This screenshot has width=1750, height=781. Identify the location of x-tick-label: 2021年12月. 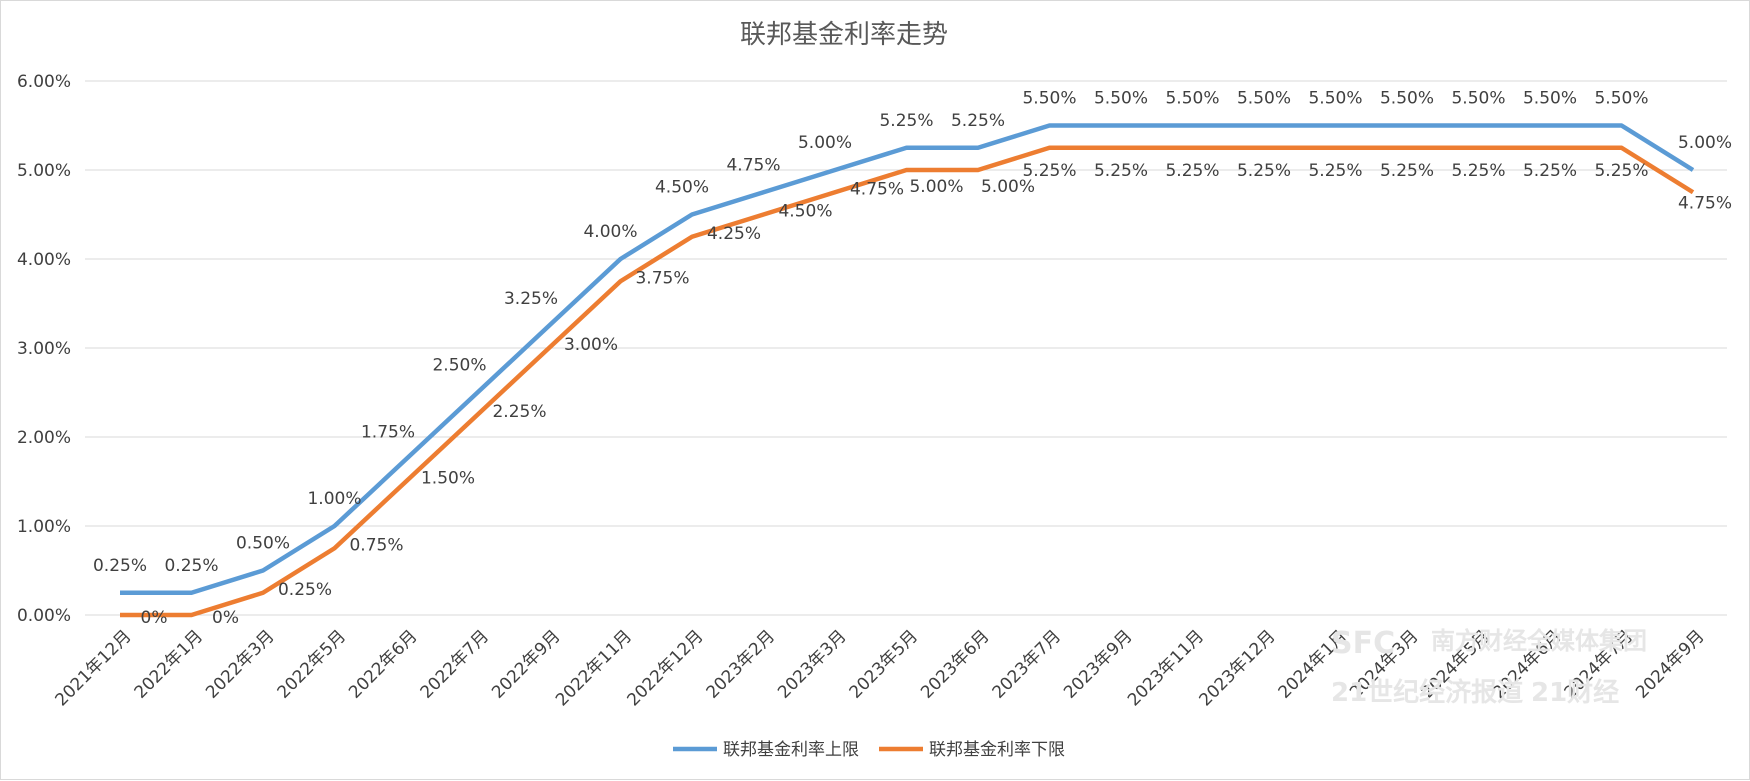
(93, 668).